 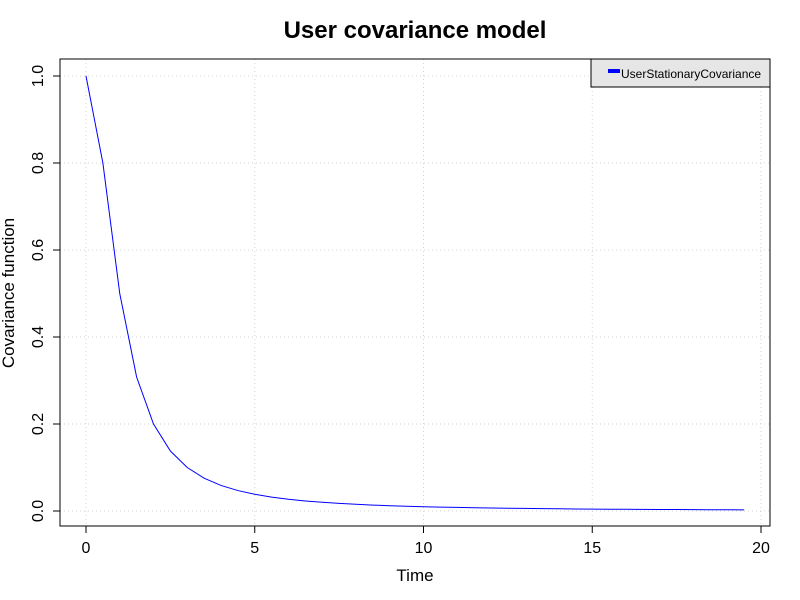 I want to click on x-tick-label: 20, so click(x=761, y=548).